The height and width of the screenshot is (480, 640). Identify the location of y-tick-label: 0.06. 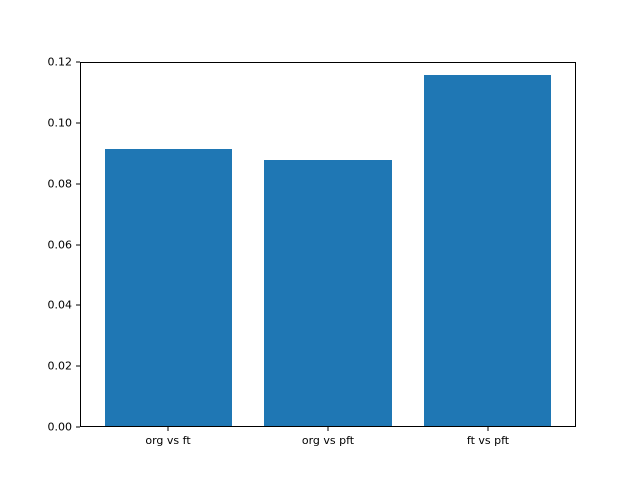
(60, 244).